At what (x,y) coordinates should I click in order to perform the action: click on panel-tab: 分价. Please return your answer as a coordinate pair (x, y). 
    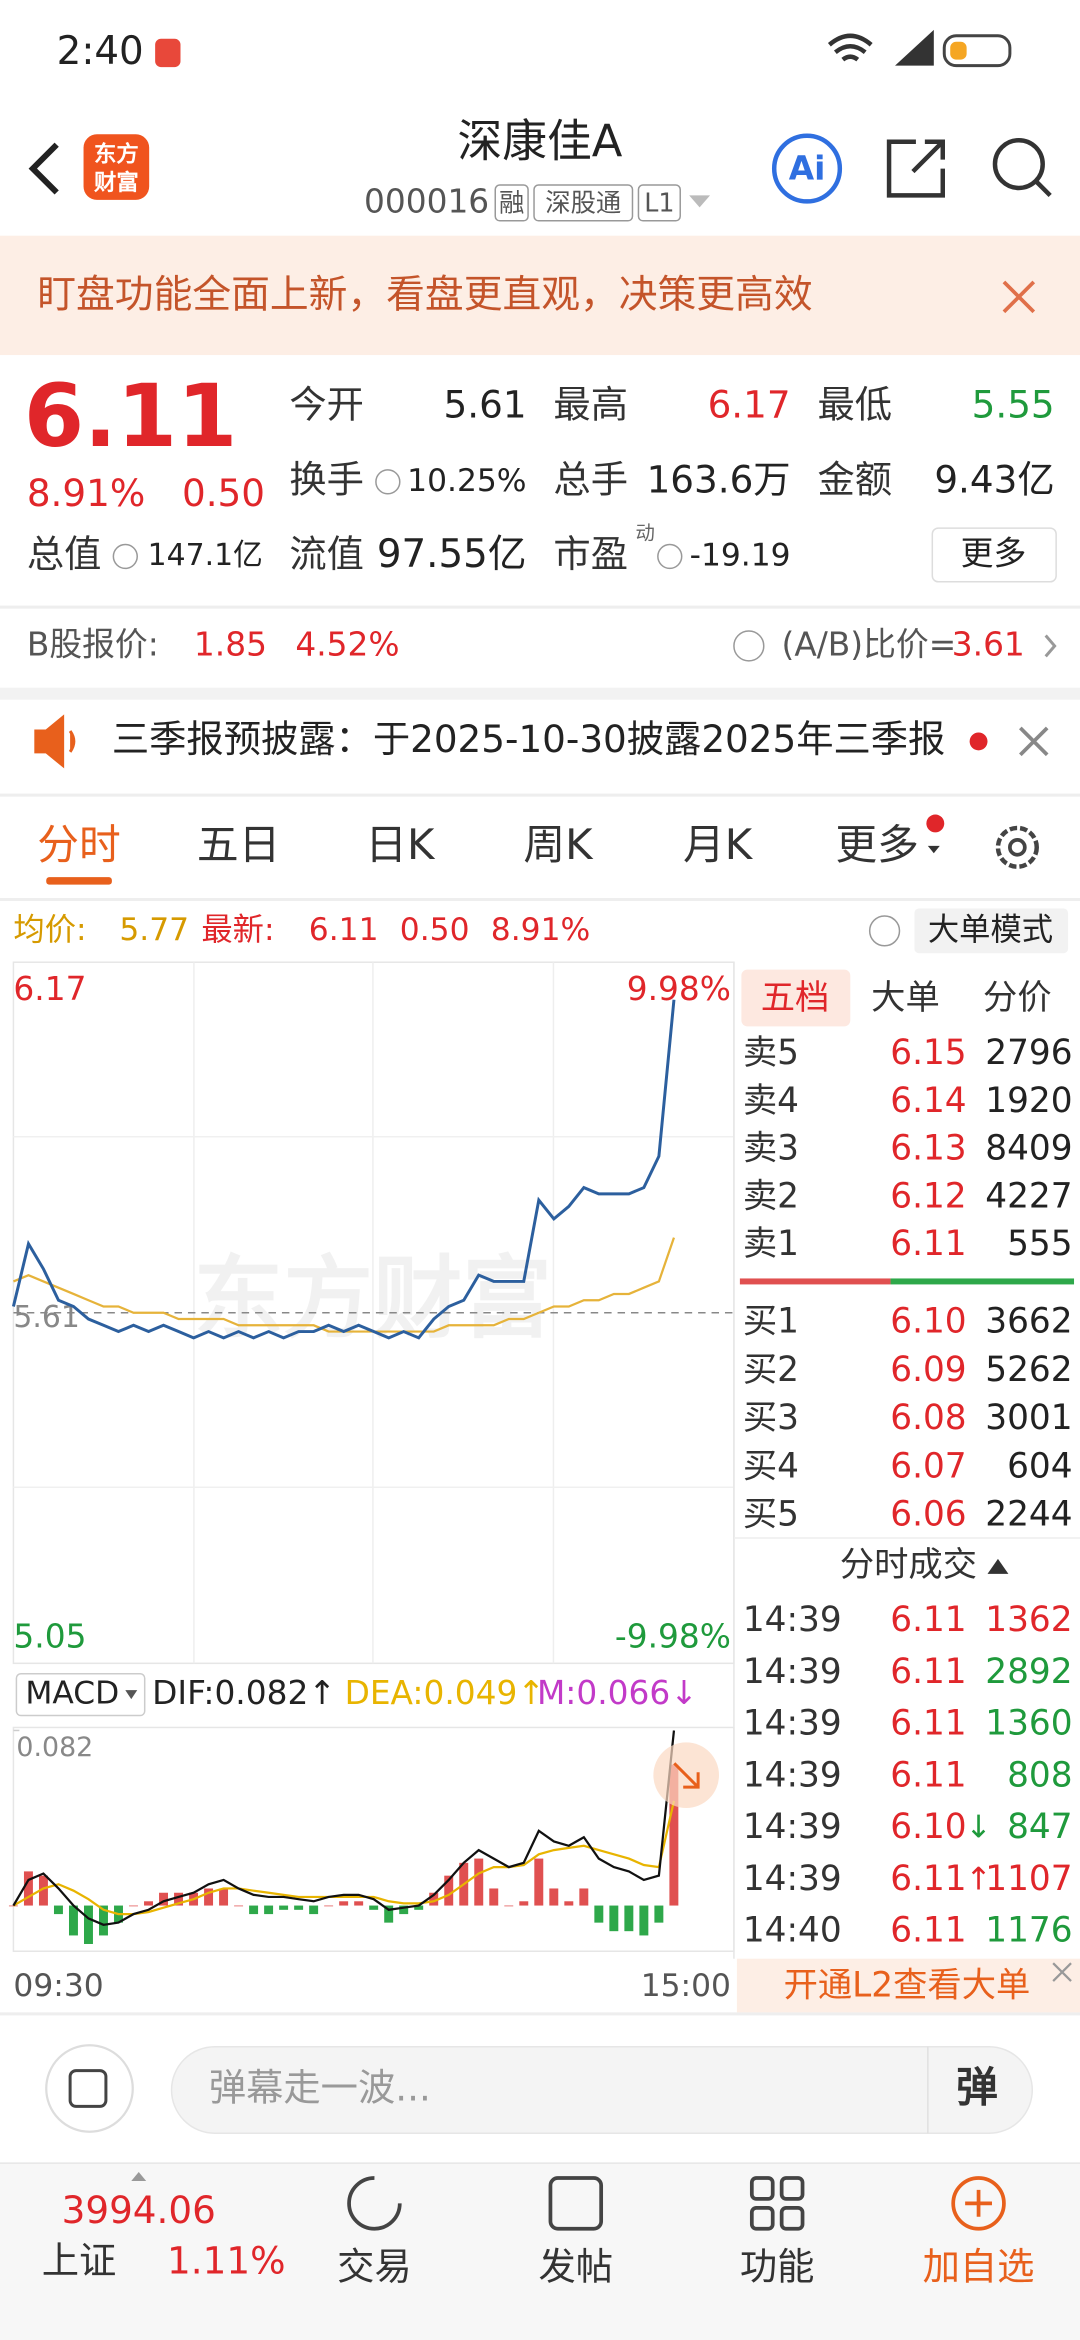
    Looking at the image, I should click on (1017, 998).